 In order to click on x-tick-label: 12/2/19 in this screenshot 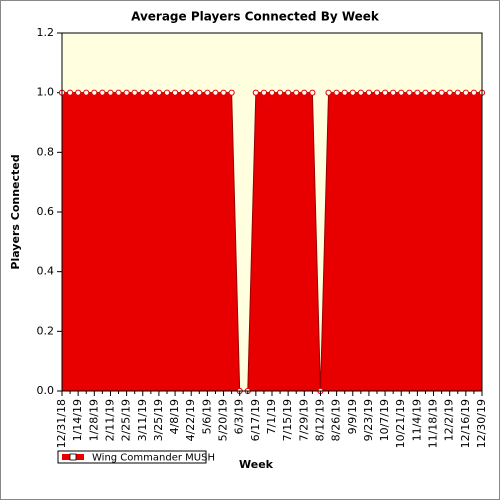, I will do `click(449, 420)`.